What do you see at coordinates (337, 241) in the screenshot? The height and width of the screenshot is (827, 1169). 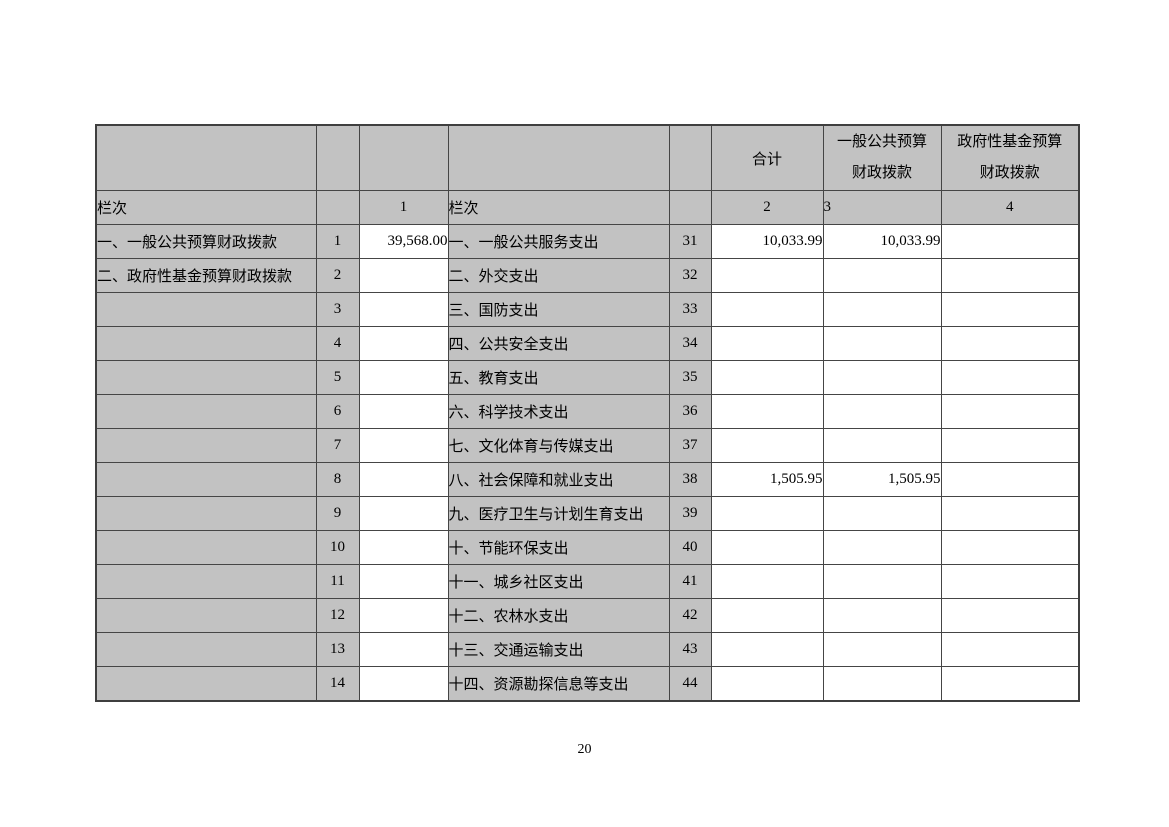 I see `row-number: 1` at bounding box center [337, 241].